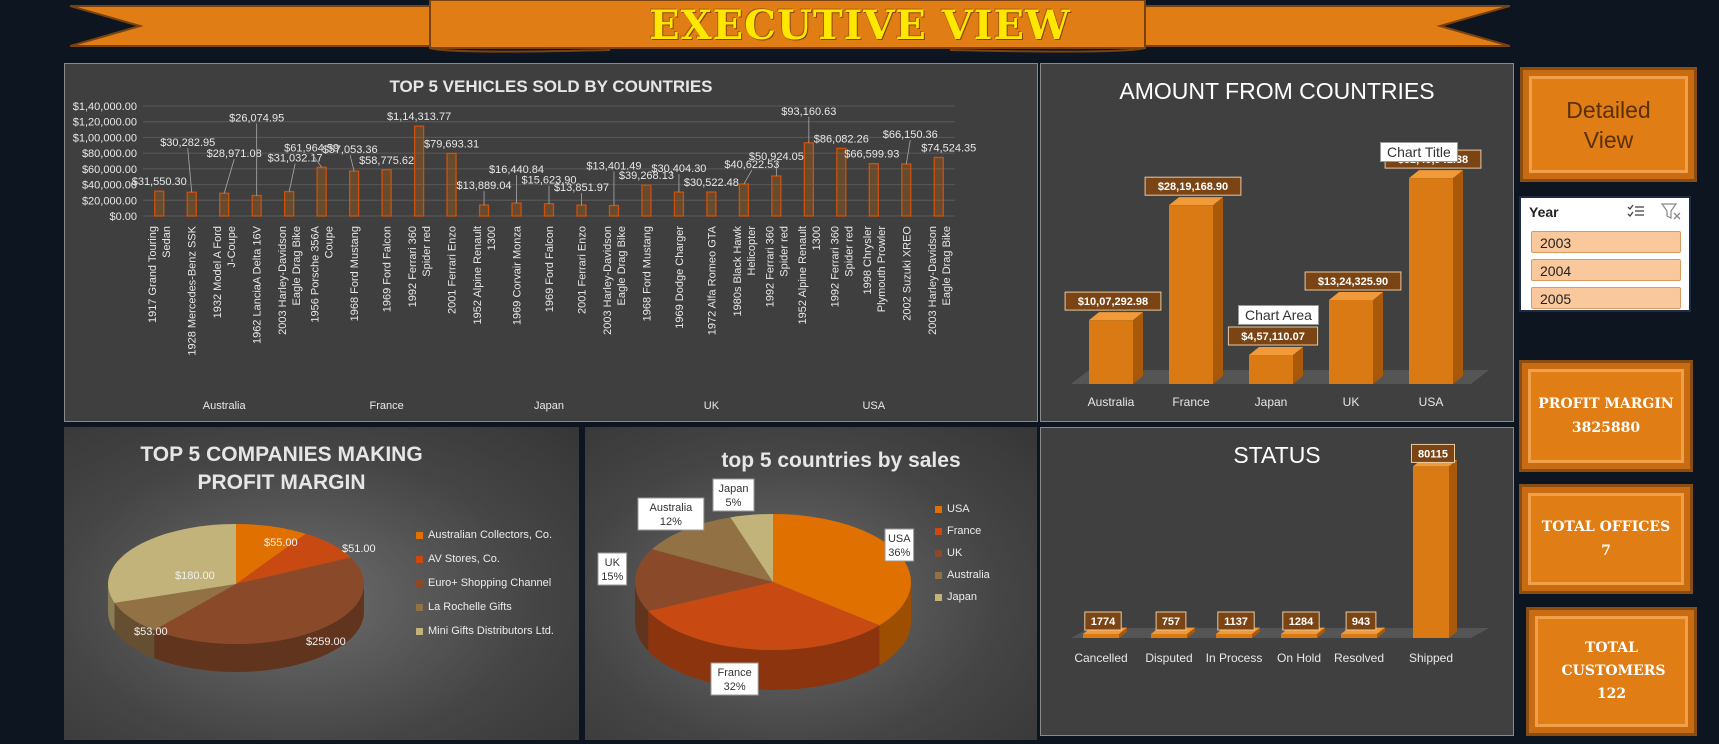  I want to click on bar-data-label: $93,160.63, so click(808, 112).